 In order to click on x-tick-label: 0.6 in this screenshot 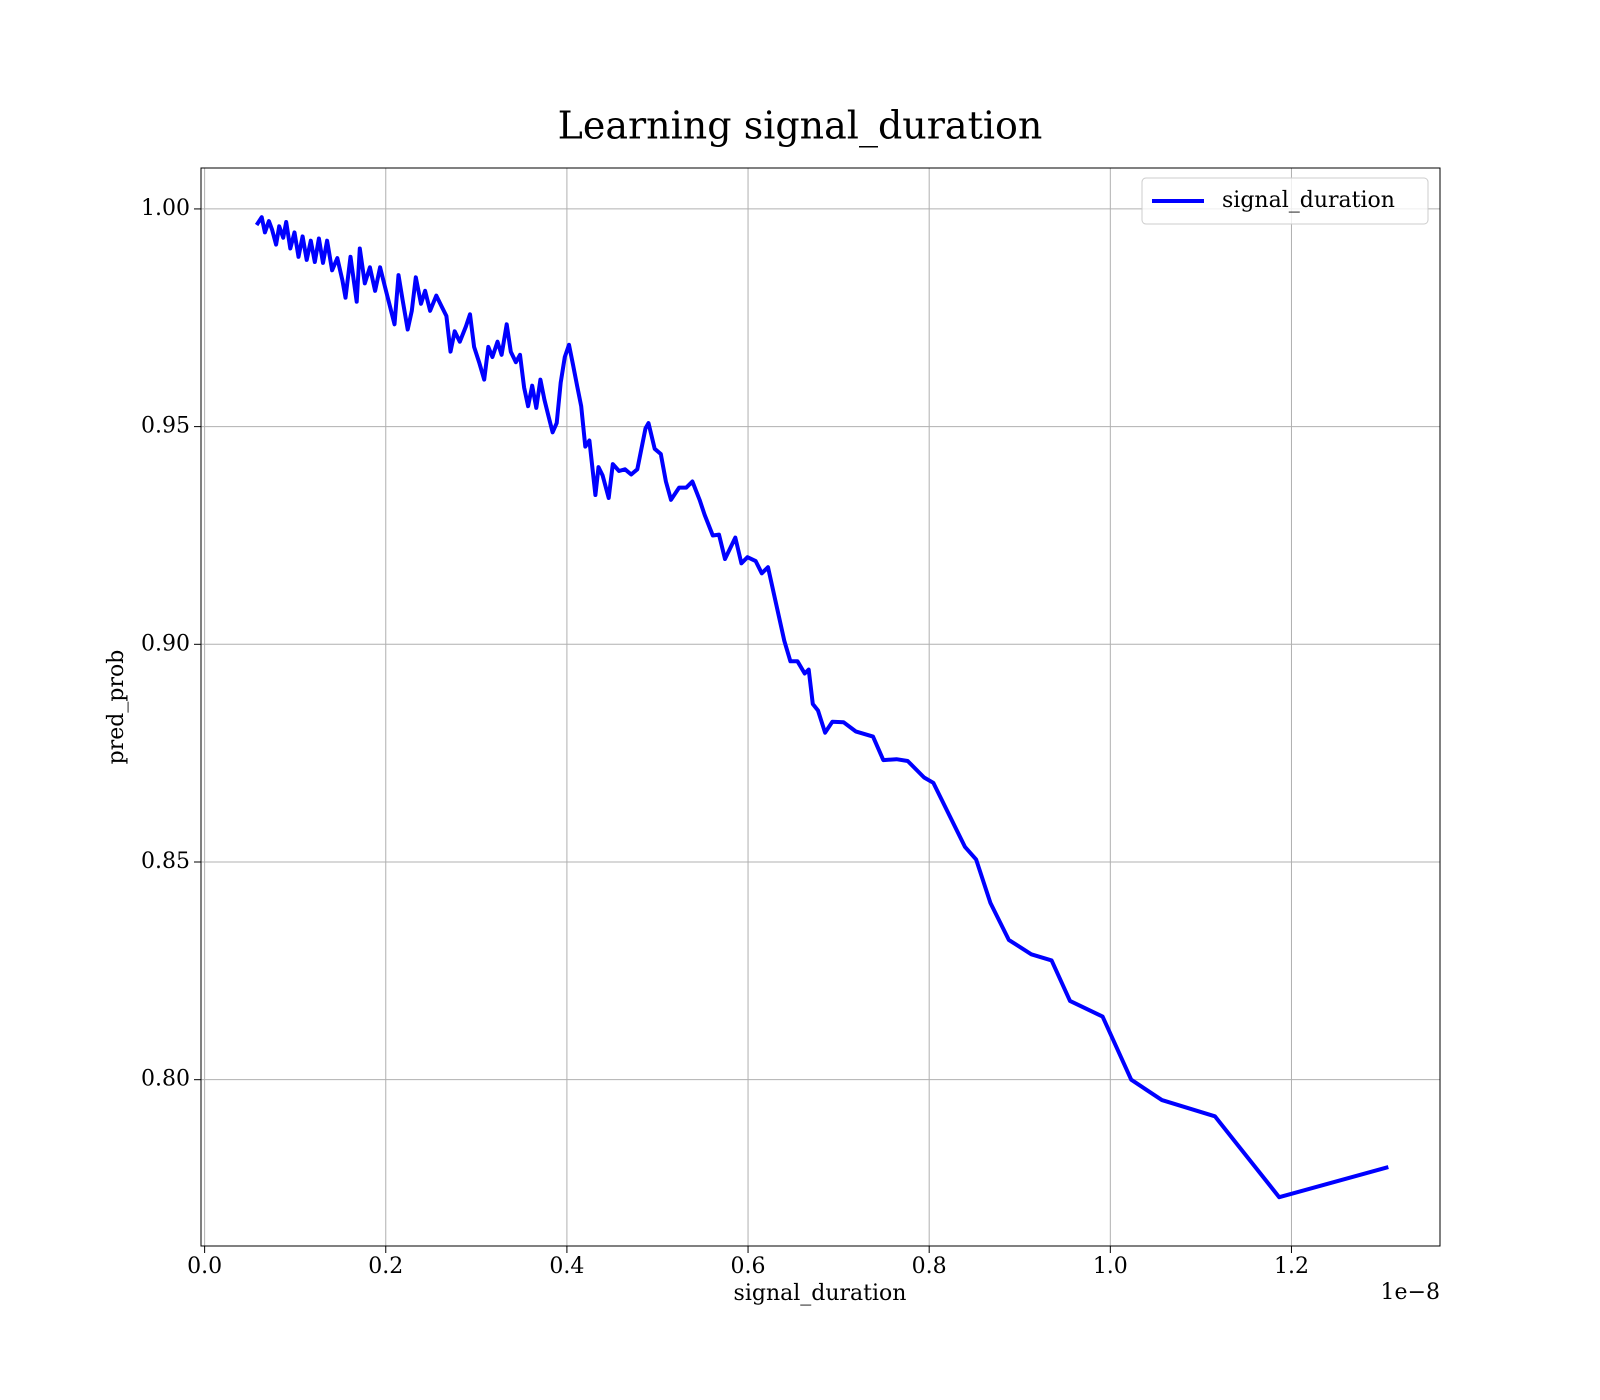, I will do `click(748, 1266)`.